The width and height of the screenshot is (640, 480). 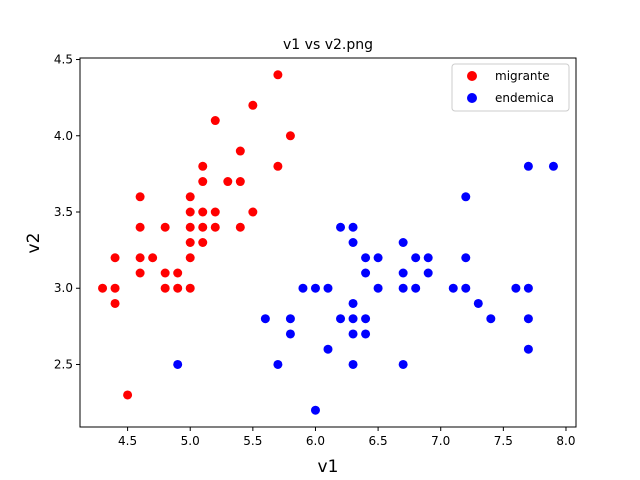 I want to click on x-tick-label-2: 5.5, so click(x=252, y=441).